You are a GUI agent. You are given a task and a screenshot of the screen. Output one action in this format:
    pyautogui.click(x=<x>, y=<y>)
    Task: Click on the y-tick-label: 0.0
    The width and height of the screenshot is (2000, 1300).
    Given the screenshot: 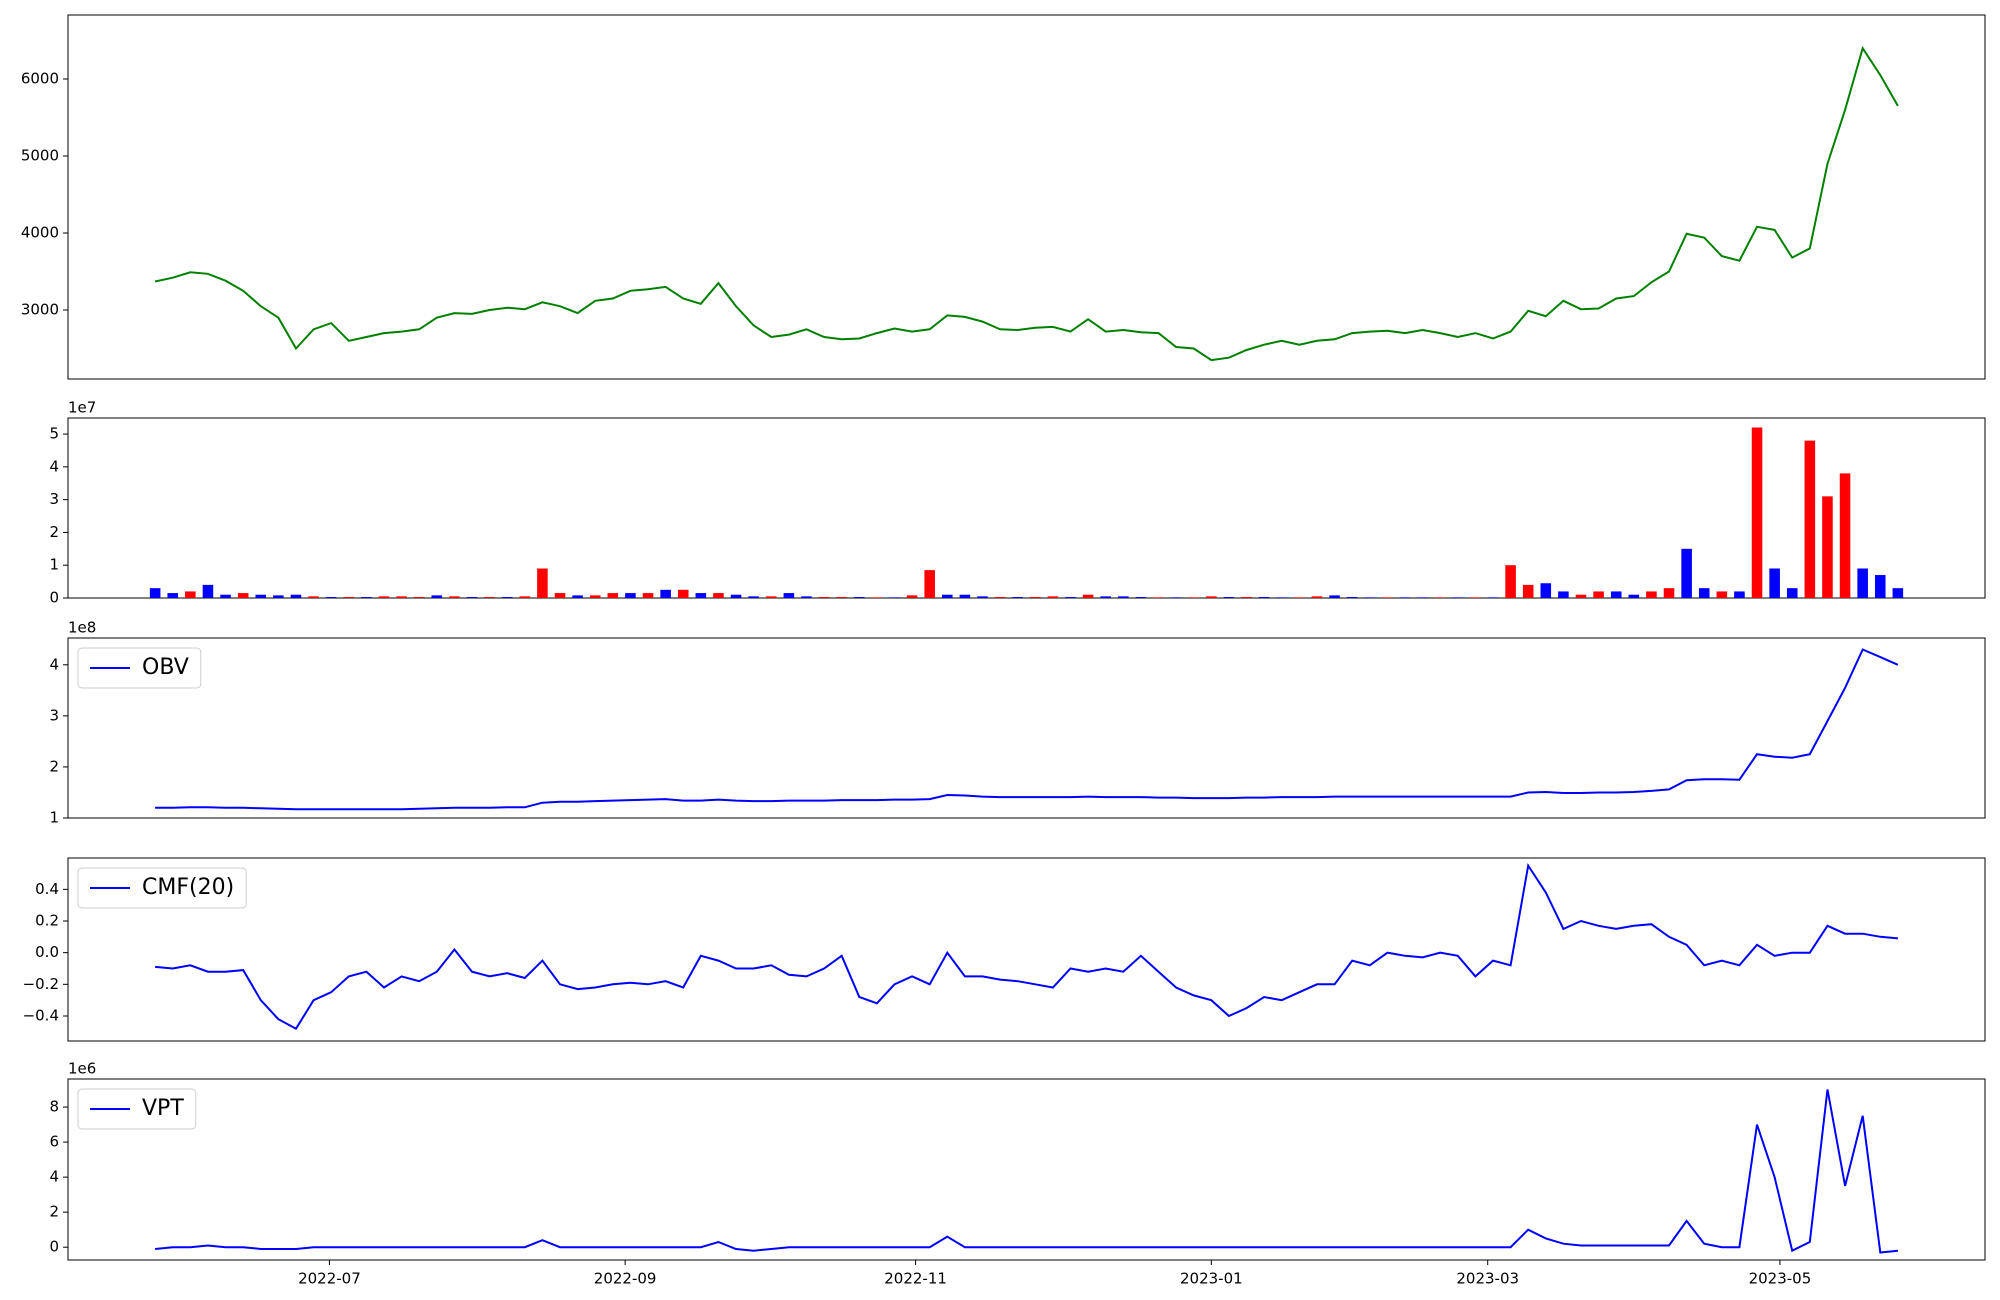 What is the action you would take?
    pyautogui.click(x=47, y=952)
    